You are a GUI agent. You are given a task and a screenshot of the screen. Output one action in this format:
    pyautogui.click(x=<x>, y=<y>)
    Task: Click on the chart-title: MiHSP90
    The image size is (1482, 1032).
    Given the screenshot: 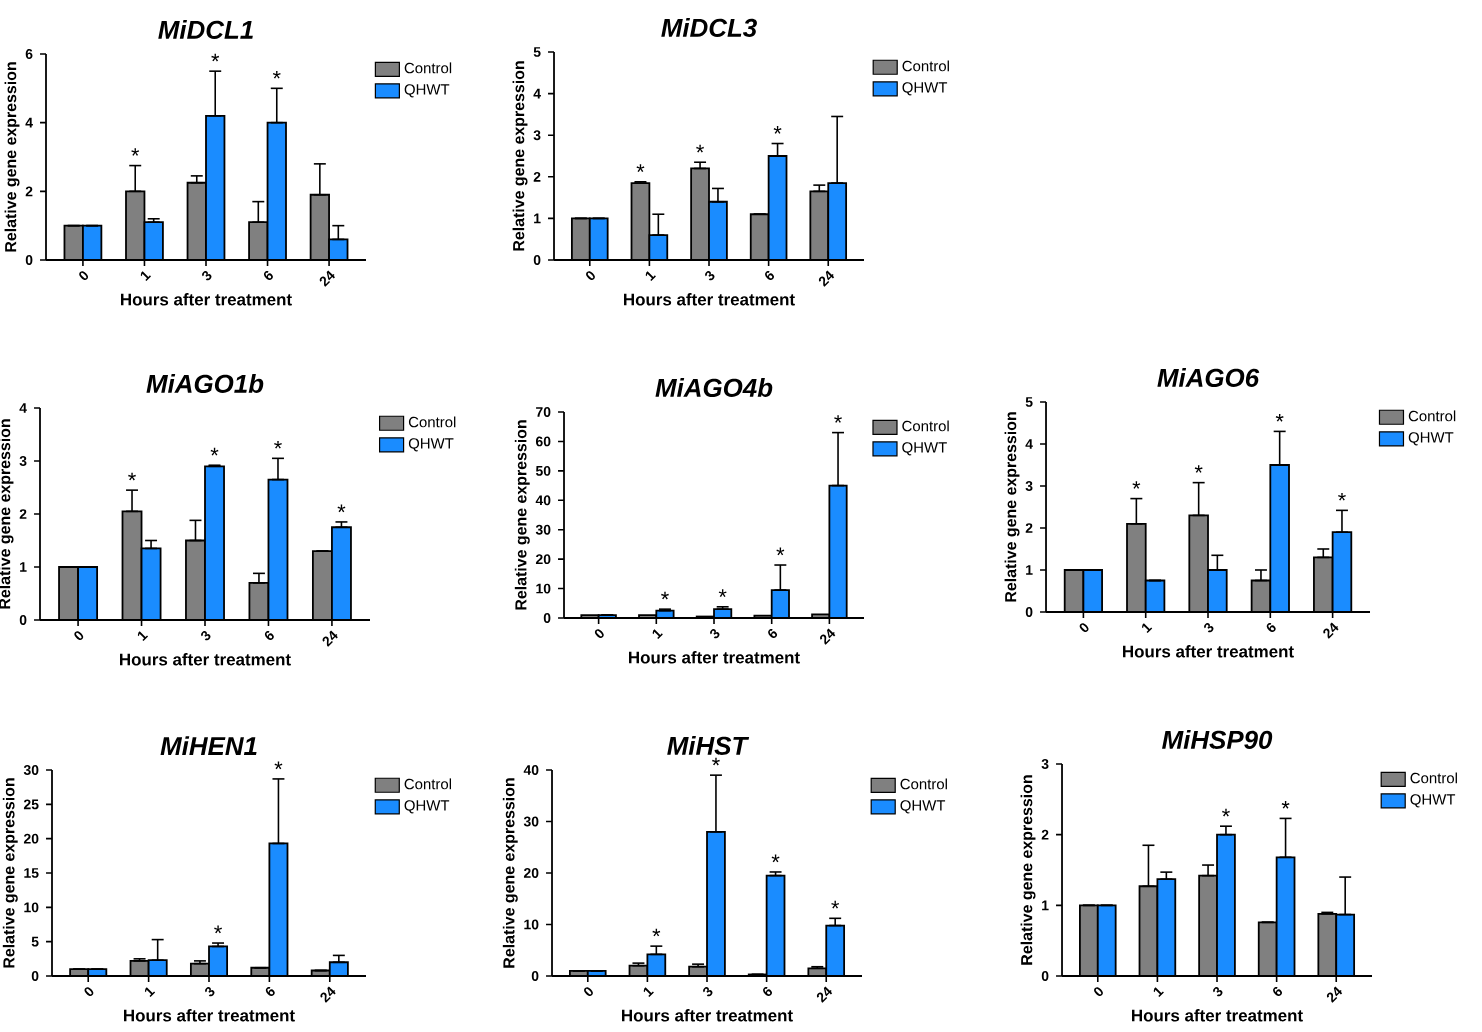 What is the action you would take?
    pyautogui.click(x=1217, y=739)
    